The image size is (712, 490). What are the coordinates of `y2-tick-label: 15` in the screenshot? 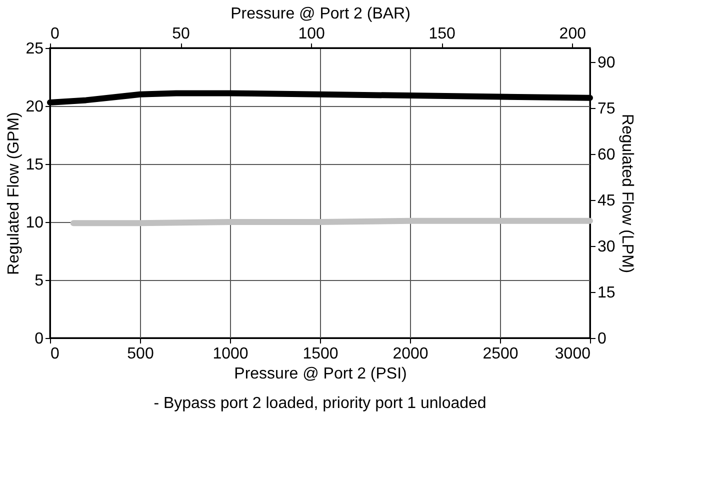 It's located at (607, 293).